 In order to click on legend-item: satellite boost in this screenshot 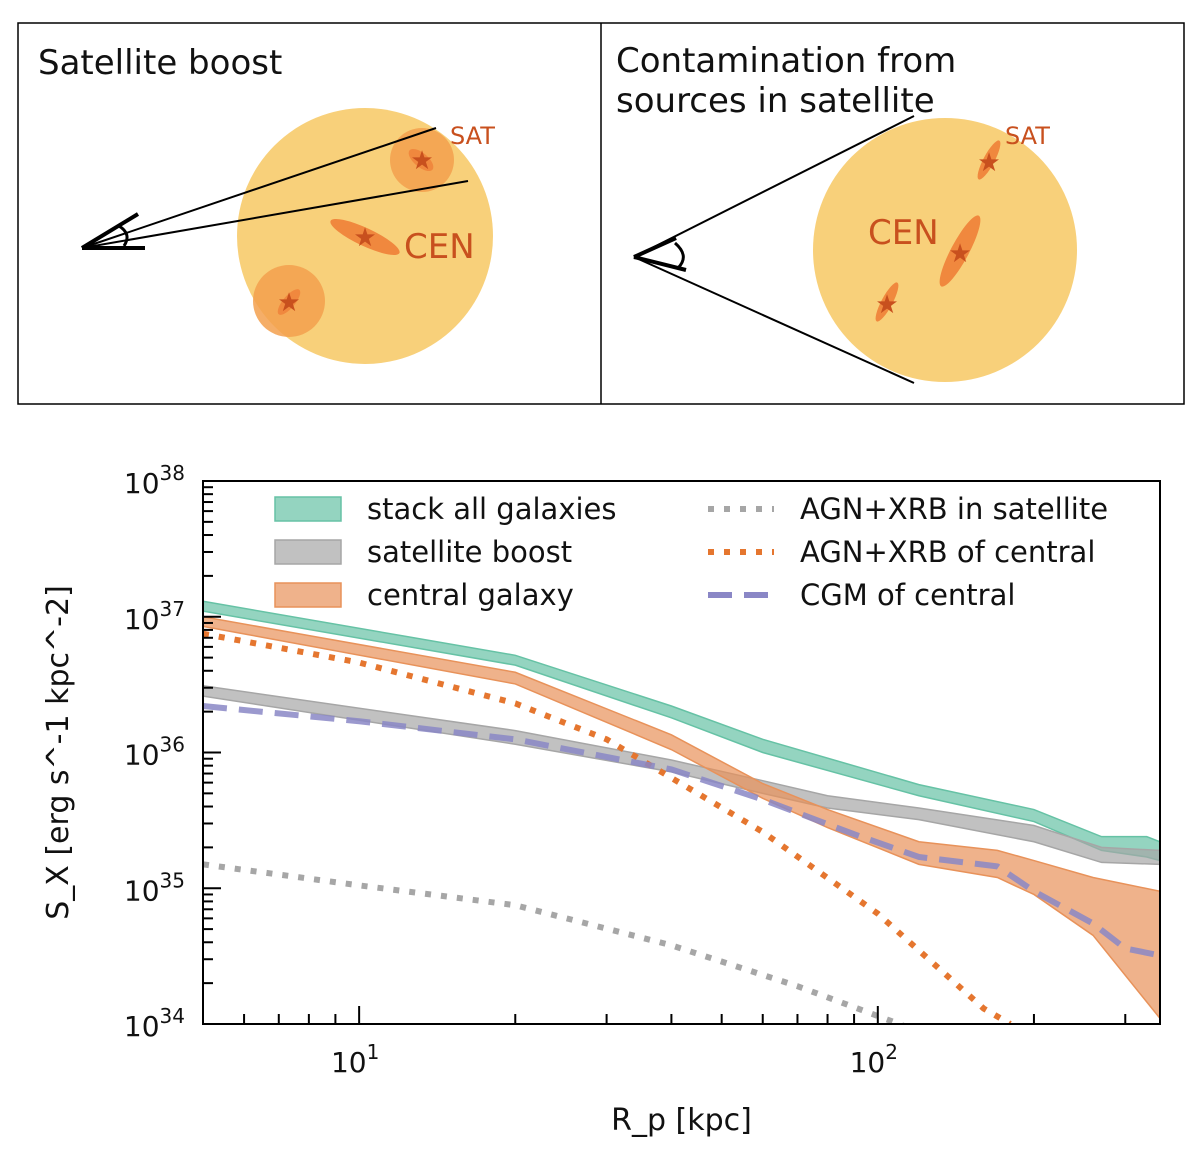, I will do `click(423, 552)`.